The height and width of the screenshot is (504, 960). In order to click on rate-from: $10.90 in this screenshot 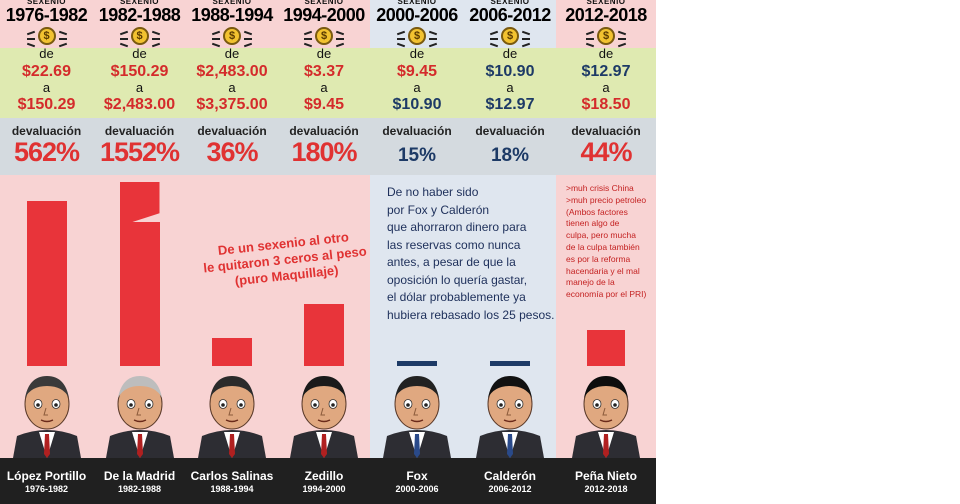, I will do `click(510, 71)`.